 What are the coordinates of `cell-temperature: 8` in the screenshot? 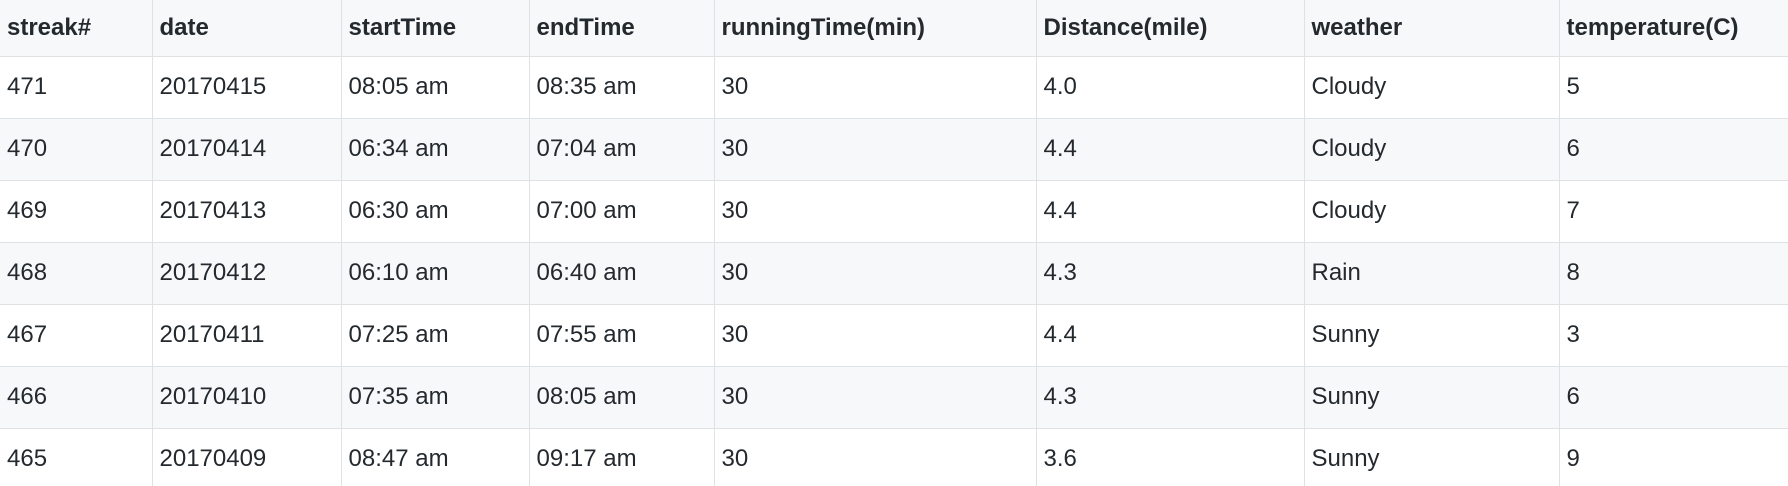 It's located at (1673, 273).